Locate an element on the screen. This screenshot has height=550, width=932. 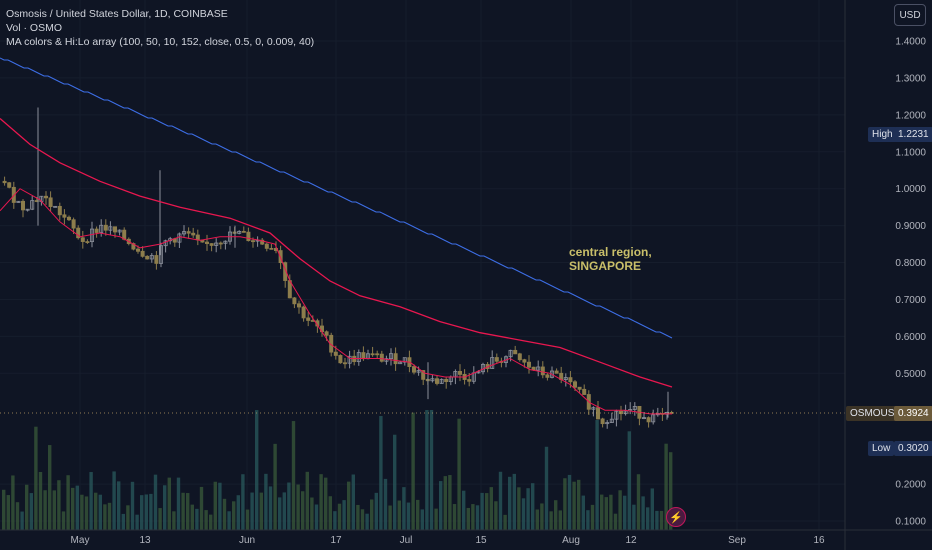
annotation-line-1: central region, is located at coordinates (610, 252).